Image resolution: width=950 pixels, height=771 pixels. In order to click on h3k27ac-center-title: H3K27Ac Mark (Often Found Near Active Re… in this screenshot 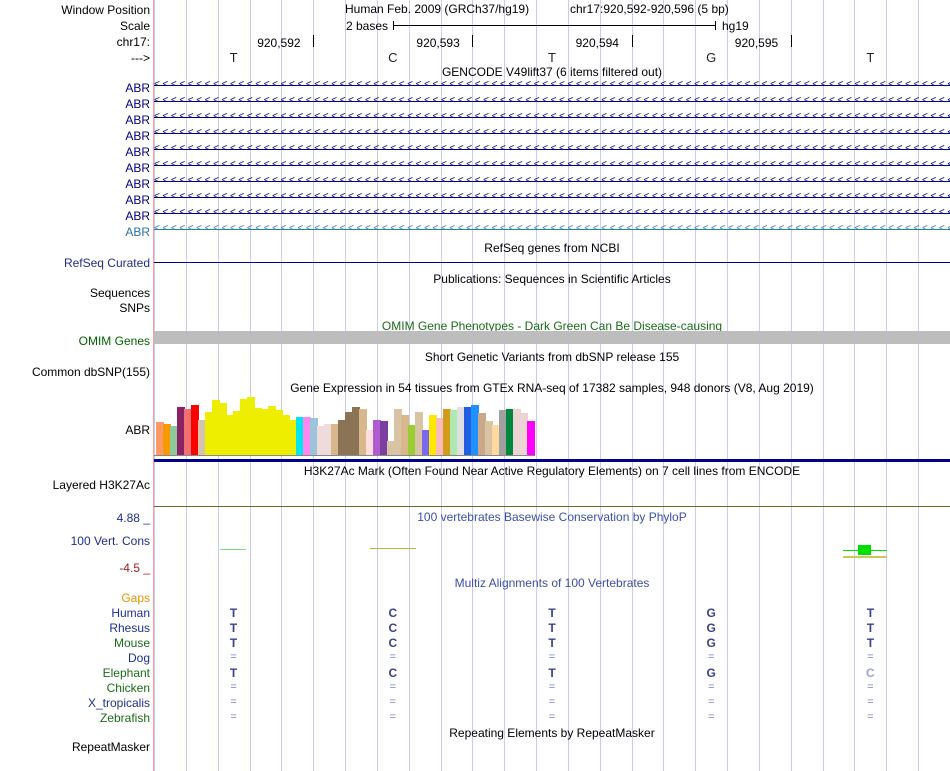, I will do `click(552, 471)`.